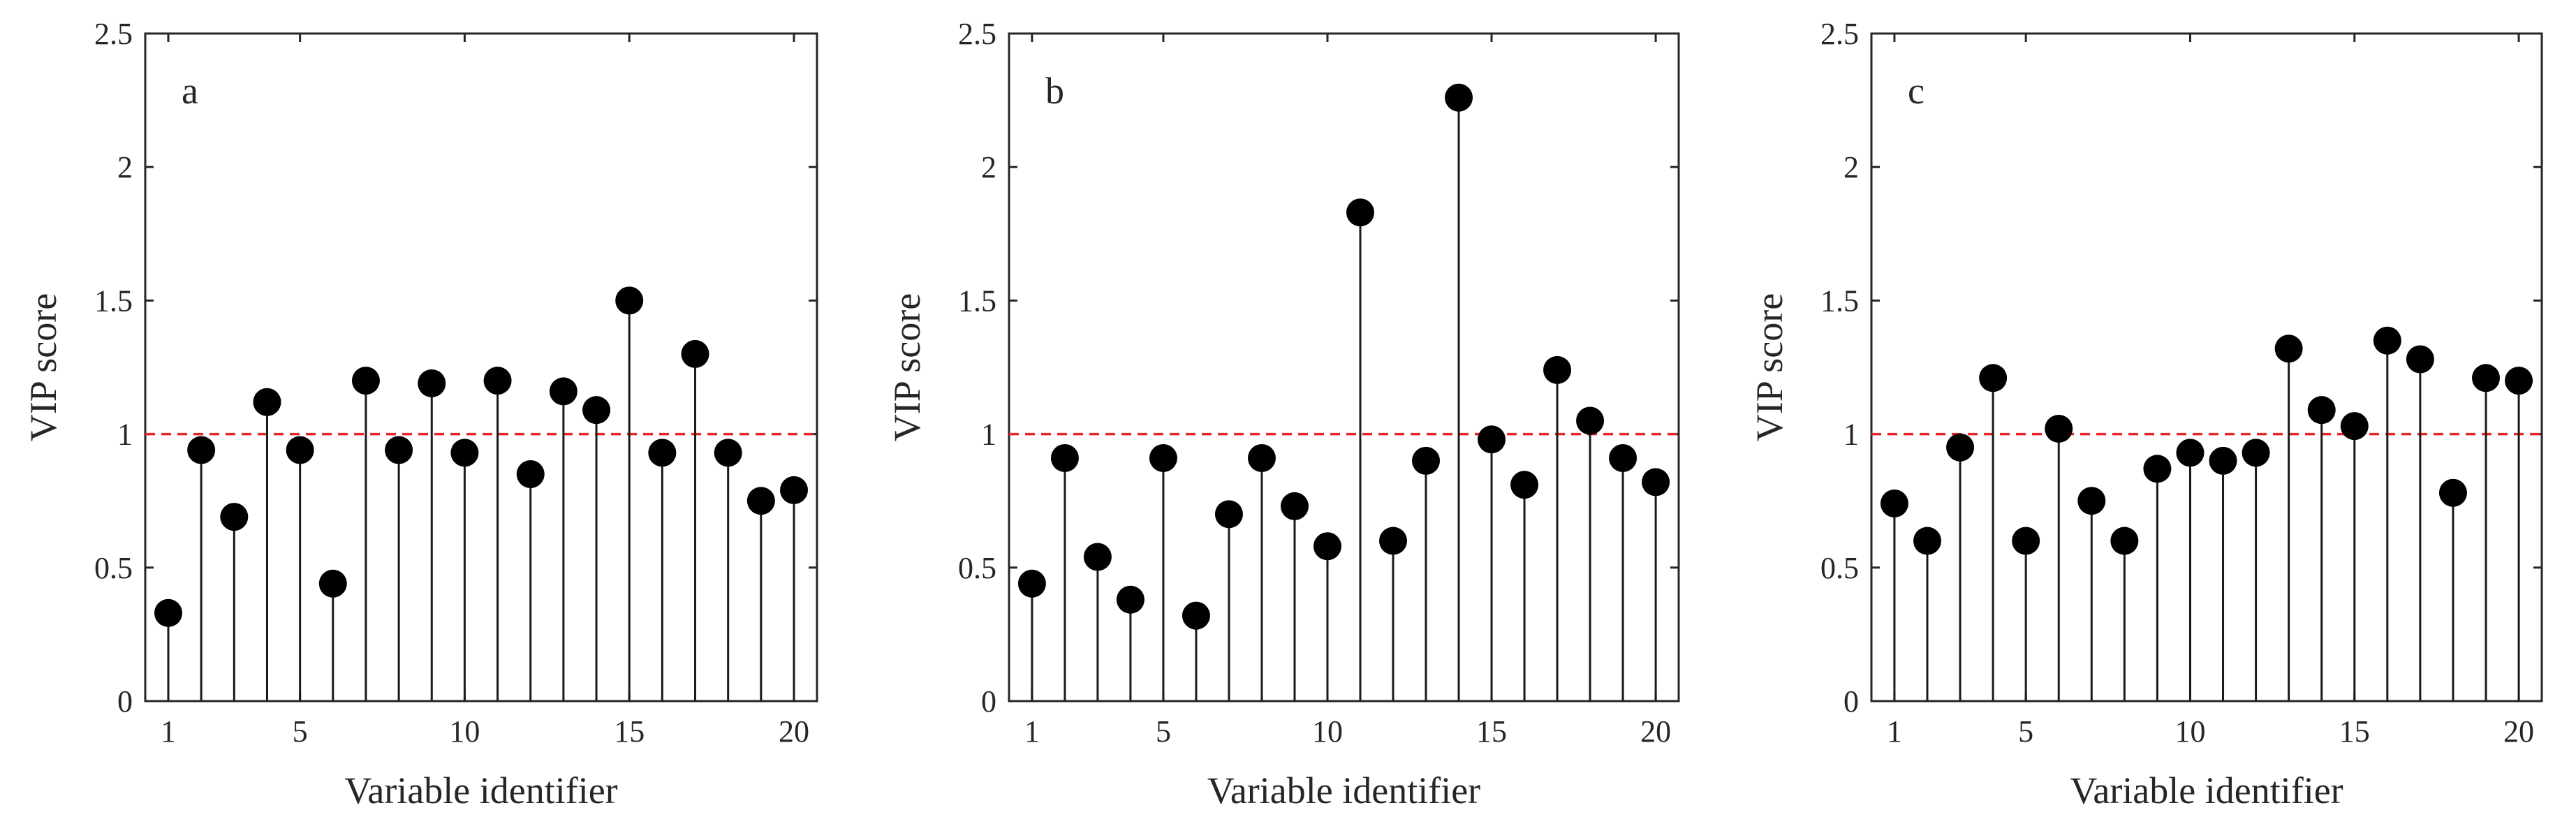 The image size is (2576, 824). I want to click on y-tick-label: 1.5, so click(113, 301).